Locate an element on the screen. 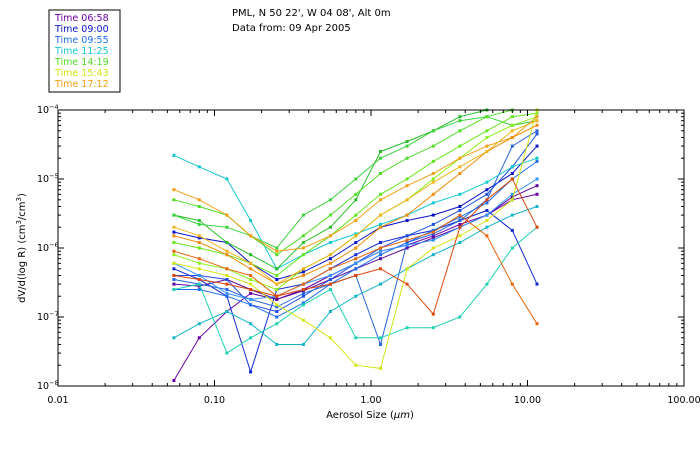  chart-title-line-1: PML, N 50 22', W 04 08', Alt 0m is located at coordinates (311, 13).